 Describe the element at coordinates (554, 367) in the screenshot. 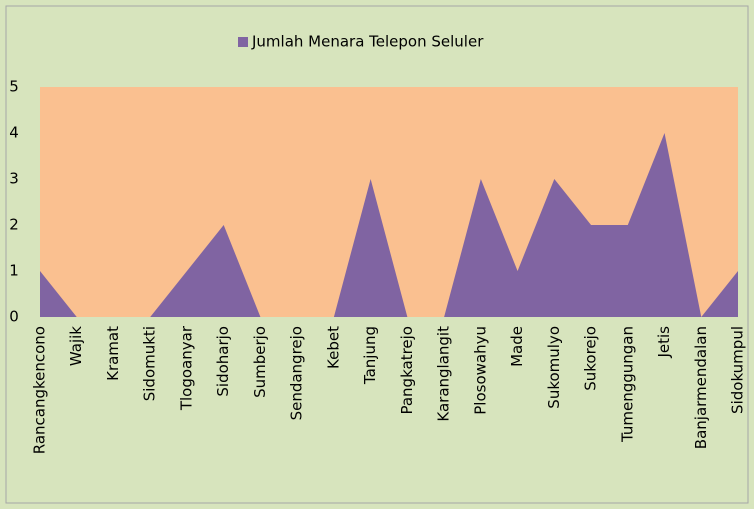

I see `x-tick-label: Sukomulyo` at that location.